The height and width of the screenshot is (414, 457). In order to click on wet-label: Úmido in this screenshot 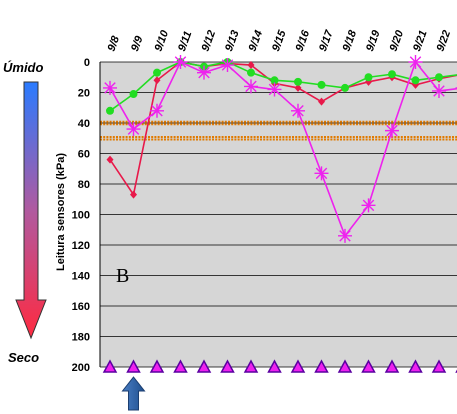, I will do `click(23, 67)`.